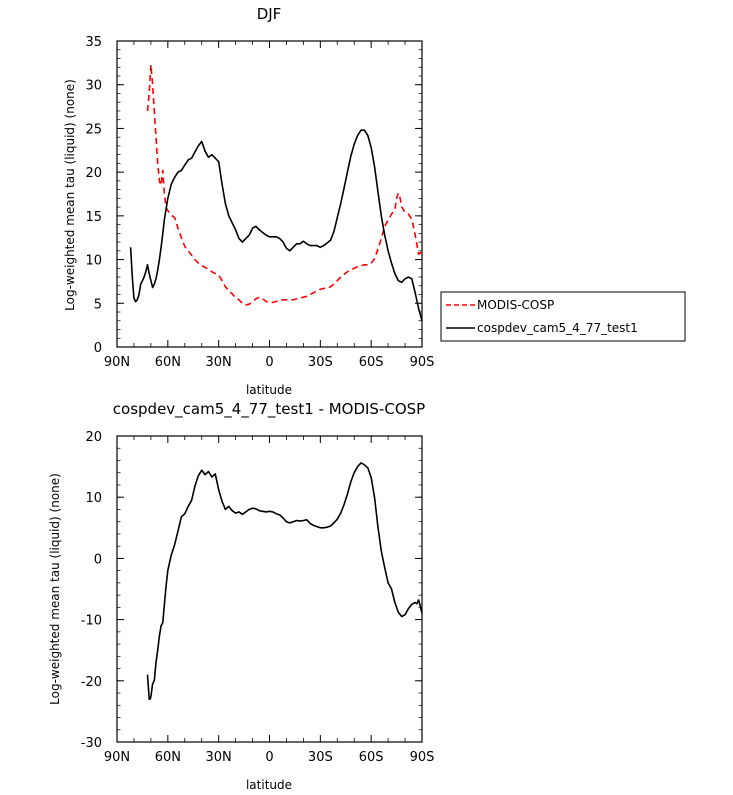  I want to click on chart1-xtick-label: 0, so click(269, 362).